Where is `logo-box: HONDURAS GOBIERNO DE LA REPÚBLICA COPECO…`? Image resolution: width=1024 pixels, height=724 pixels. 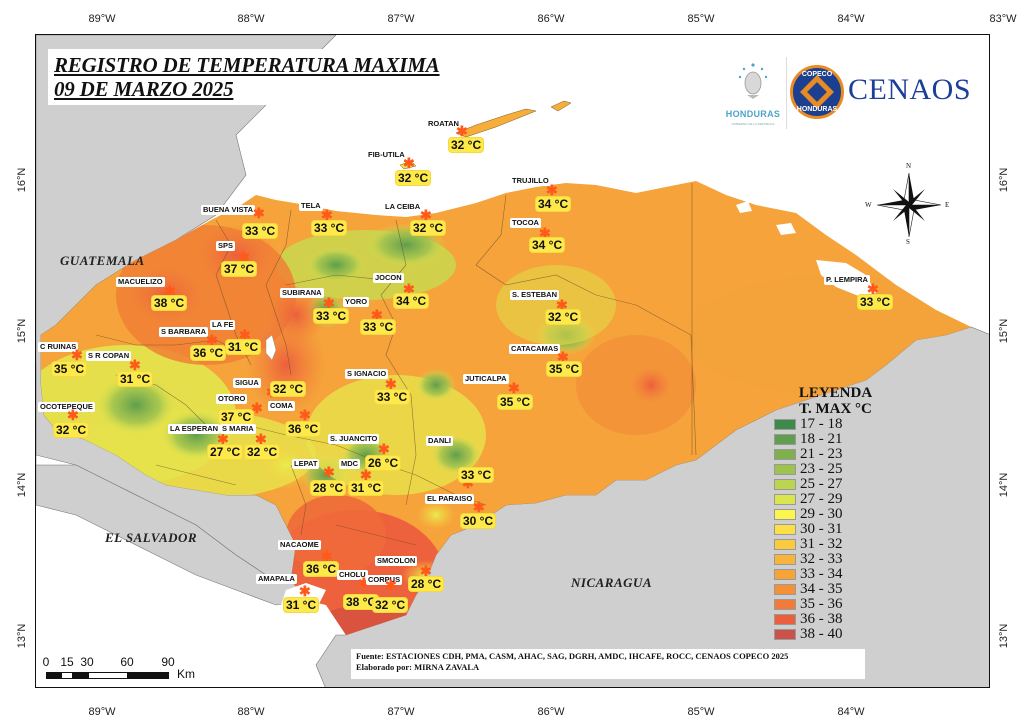 logo-box: HONDURAS GOBIERNO DE LA REPÚBLICA COPECO… is located at coordinates (846, 94).